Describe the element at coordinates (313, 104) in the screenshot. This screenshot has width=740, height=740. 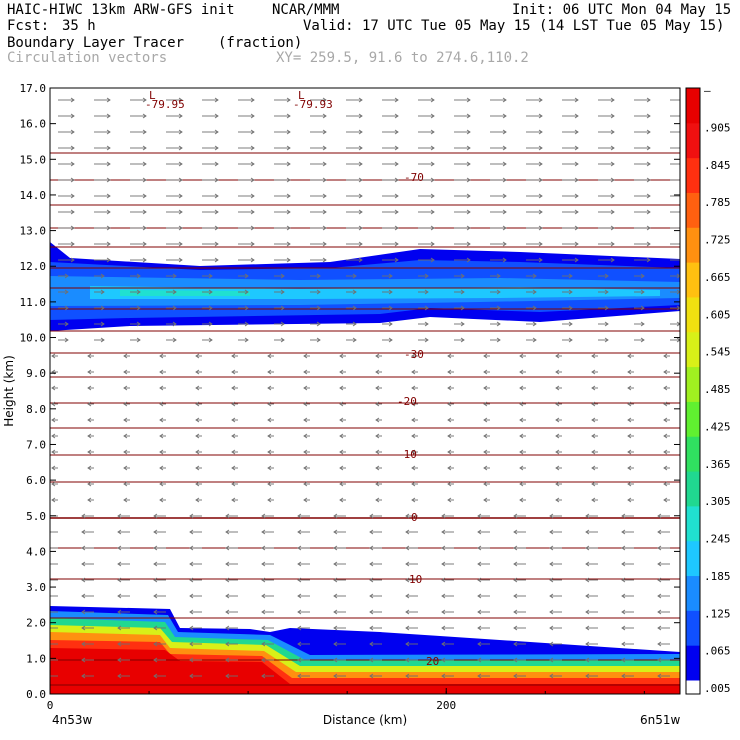
I see `contour-label: -79.93` at that location.